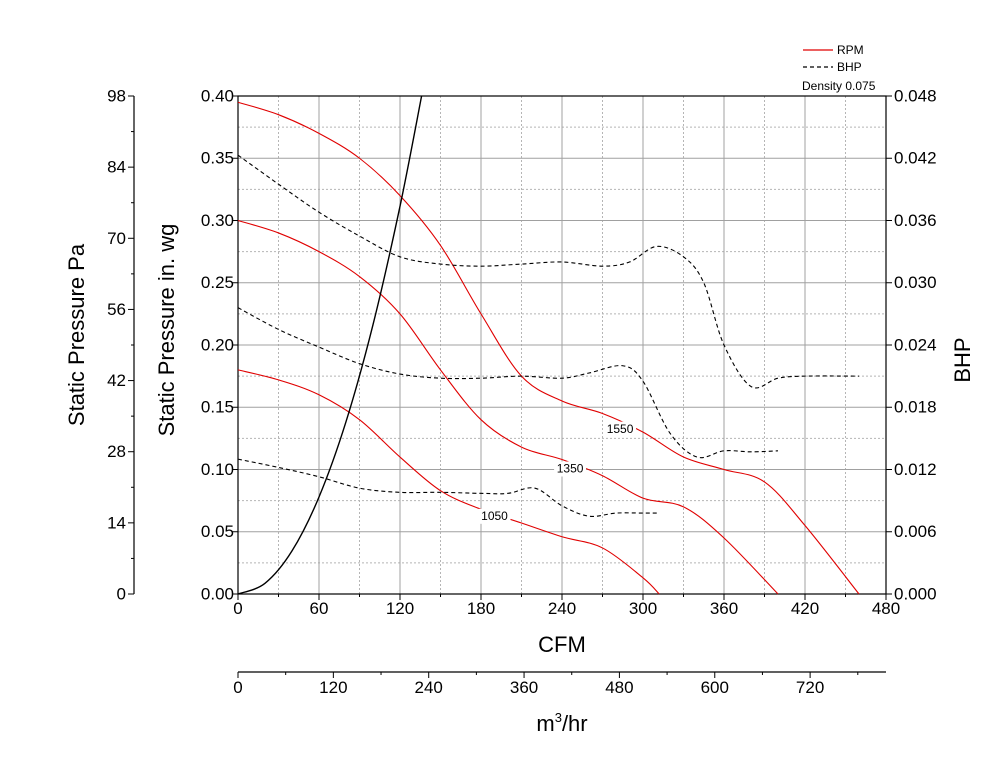 This screenshot has width=1000, height=770. I want to click on x-tick-label: 480, so click(886, 608).